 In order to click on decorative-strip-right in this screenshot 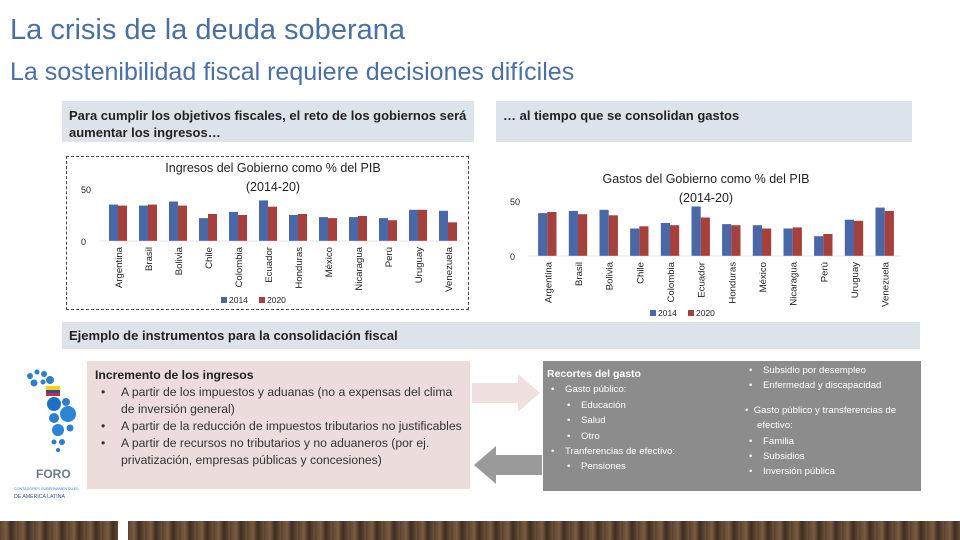, I will do `click(544, 530)`.